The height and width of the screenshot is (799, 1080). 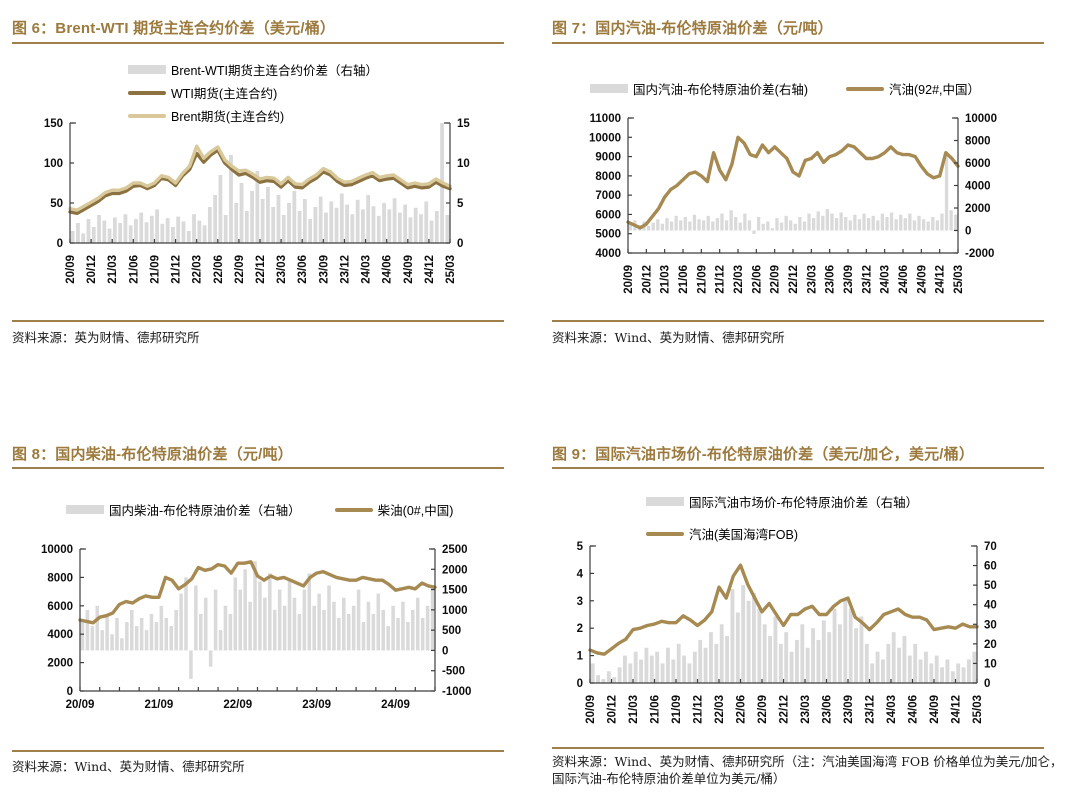 What do you see at coordinates (258, 751) in the screenshot?
I see `source-divider` at bounding box center [258, 751].